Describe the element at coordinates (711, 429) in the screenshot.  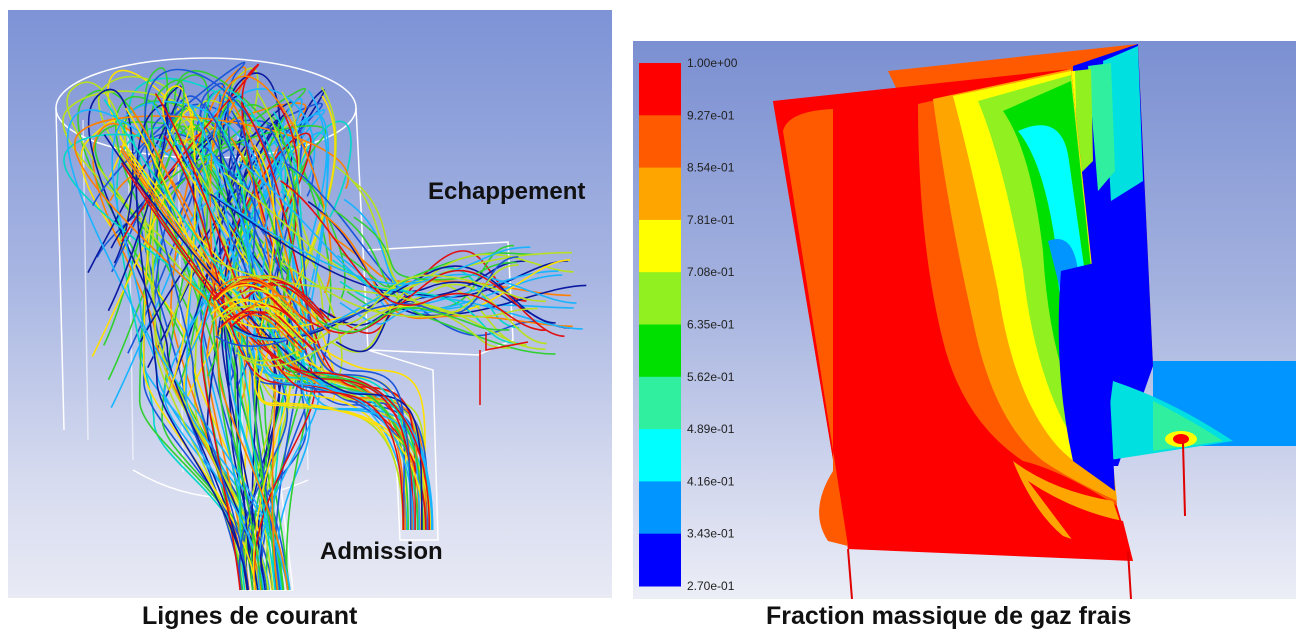
I see `colorbar-tick-label: 4.89e-01` at that location.